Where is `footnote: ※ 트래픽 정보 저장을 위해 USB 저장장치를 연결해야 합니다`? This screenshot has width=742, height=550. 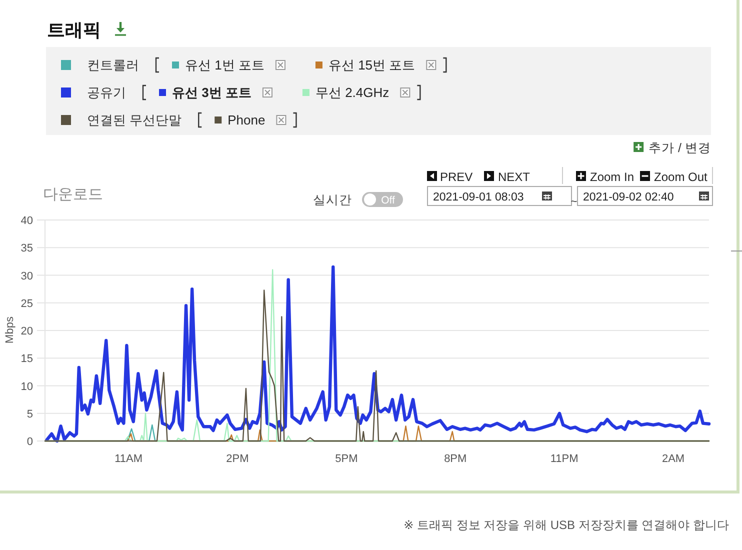
footnote: ※ 트래픽 정보 저장을 위해 USB 저장장치를 연결해야 합니다 is located at coordinates (566, 525).